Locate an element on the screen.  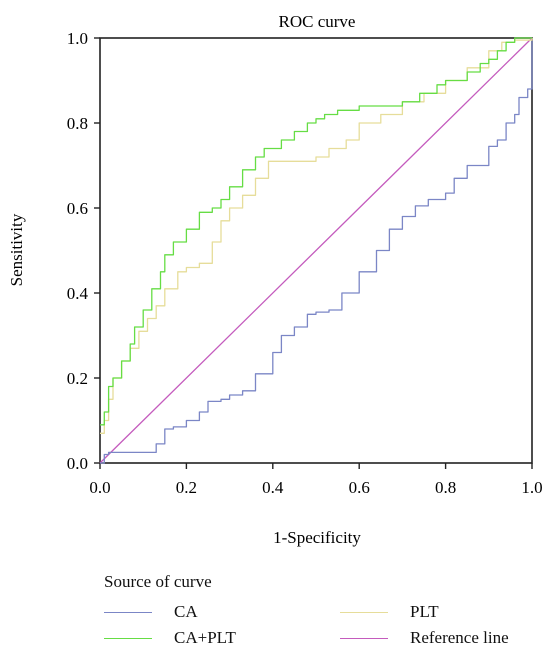
x-tick-label: 0.6 is located at coordinates (359, 487).